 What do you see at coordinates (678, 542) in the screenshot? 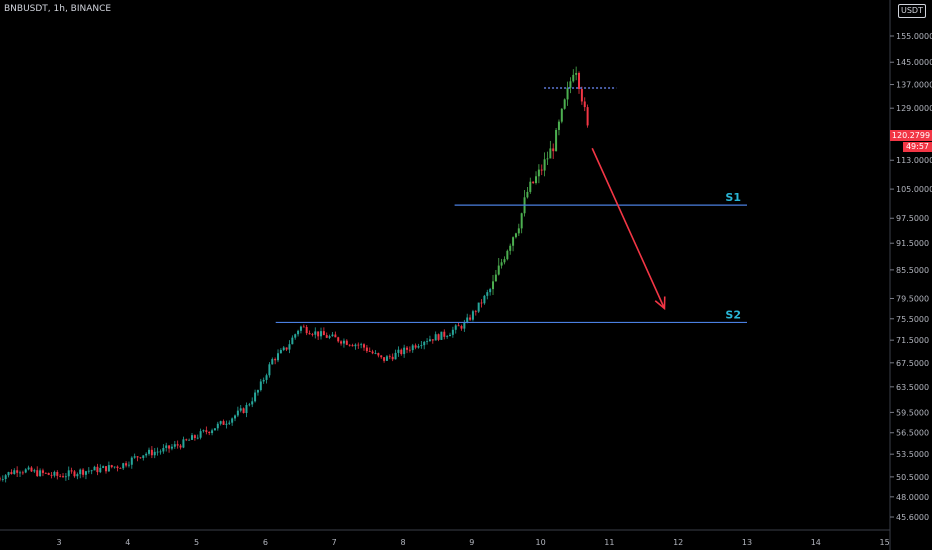
I see `x-tick-label: 12` at bounding box center [678, 542].